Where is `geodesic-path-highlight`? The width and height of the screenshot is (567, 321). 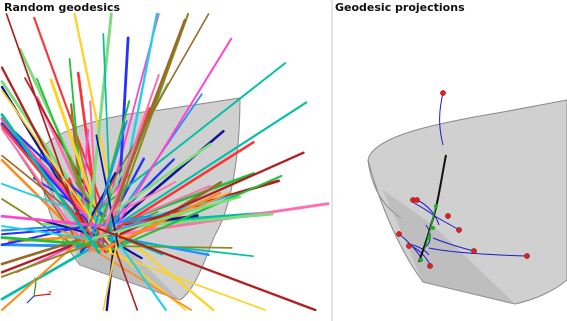
geodesic-path-highlight is located at coordinates (430, 226).